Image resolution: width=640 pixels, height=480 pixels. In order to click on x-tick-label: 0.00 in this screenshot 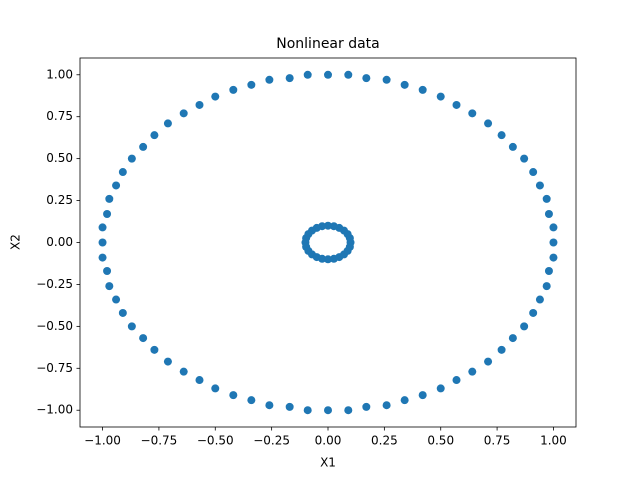, I will do `click(328, 441)`.